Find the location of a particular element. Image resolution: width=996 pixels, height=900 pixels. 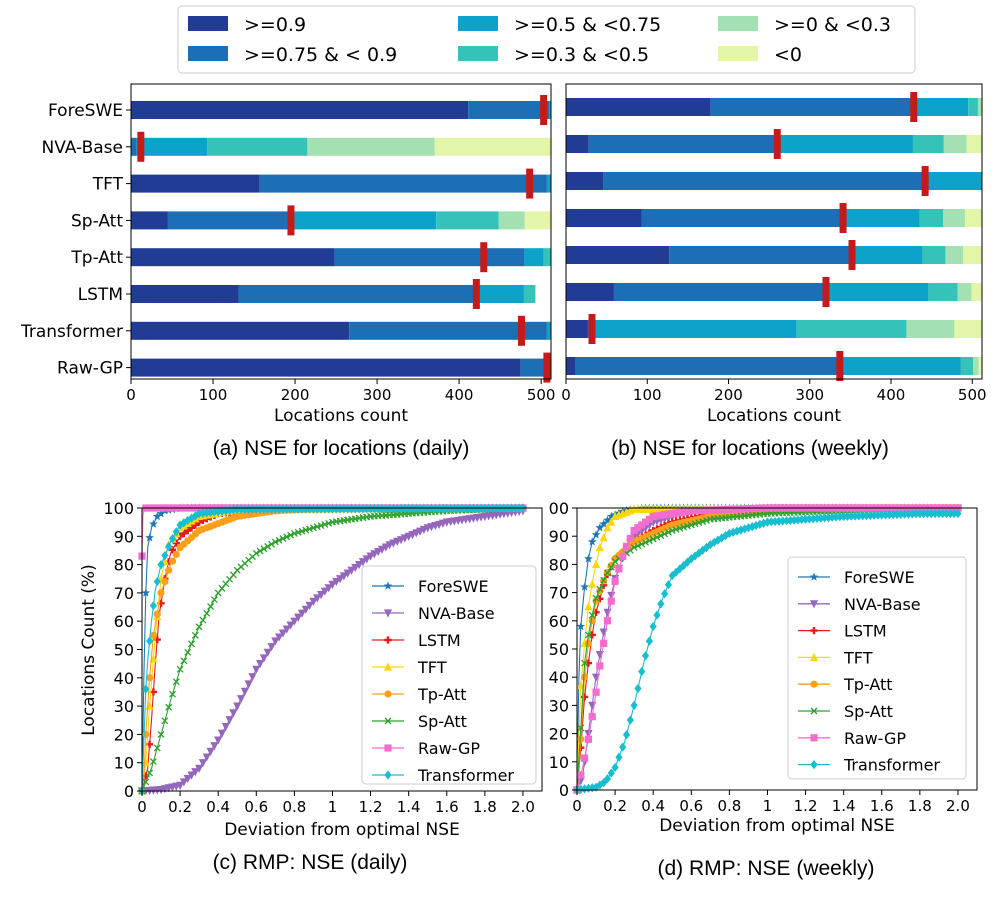

y-tick-label: 80 is located at coordinates (559, 564).